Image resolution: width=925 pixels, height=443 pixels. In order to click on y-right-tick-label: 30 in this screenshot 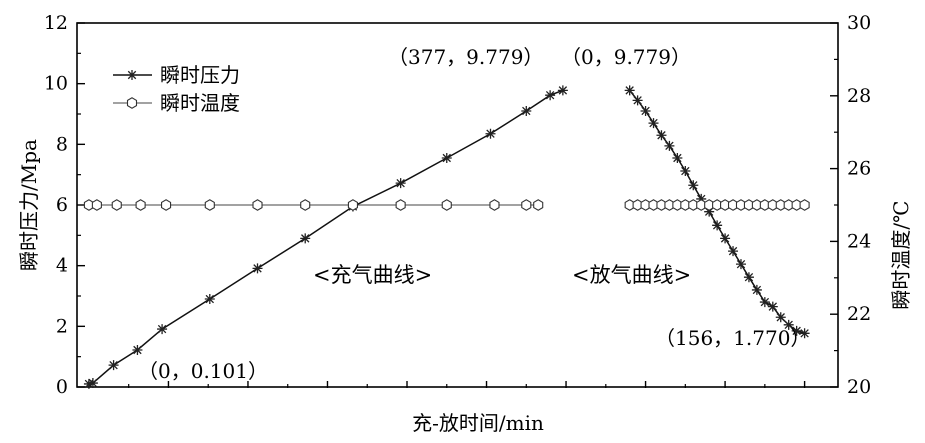, I will do `click(859, 23)`.